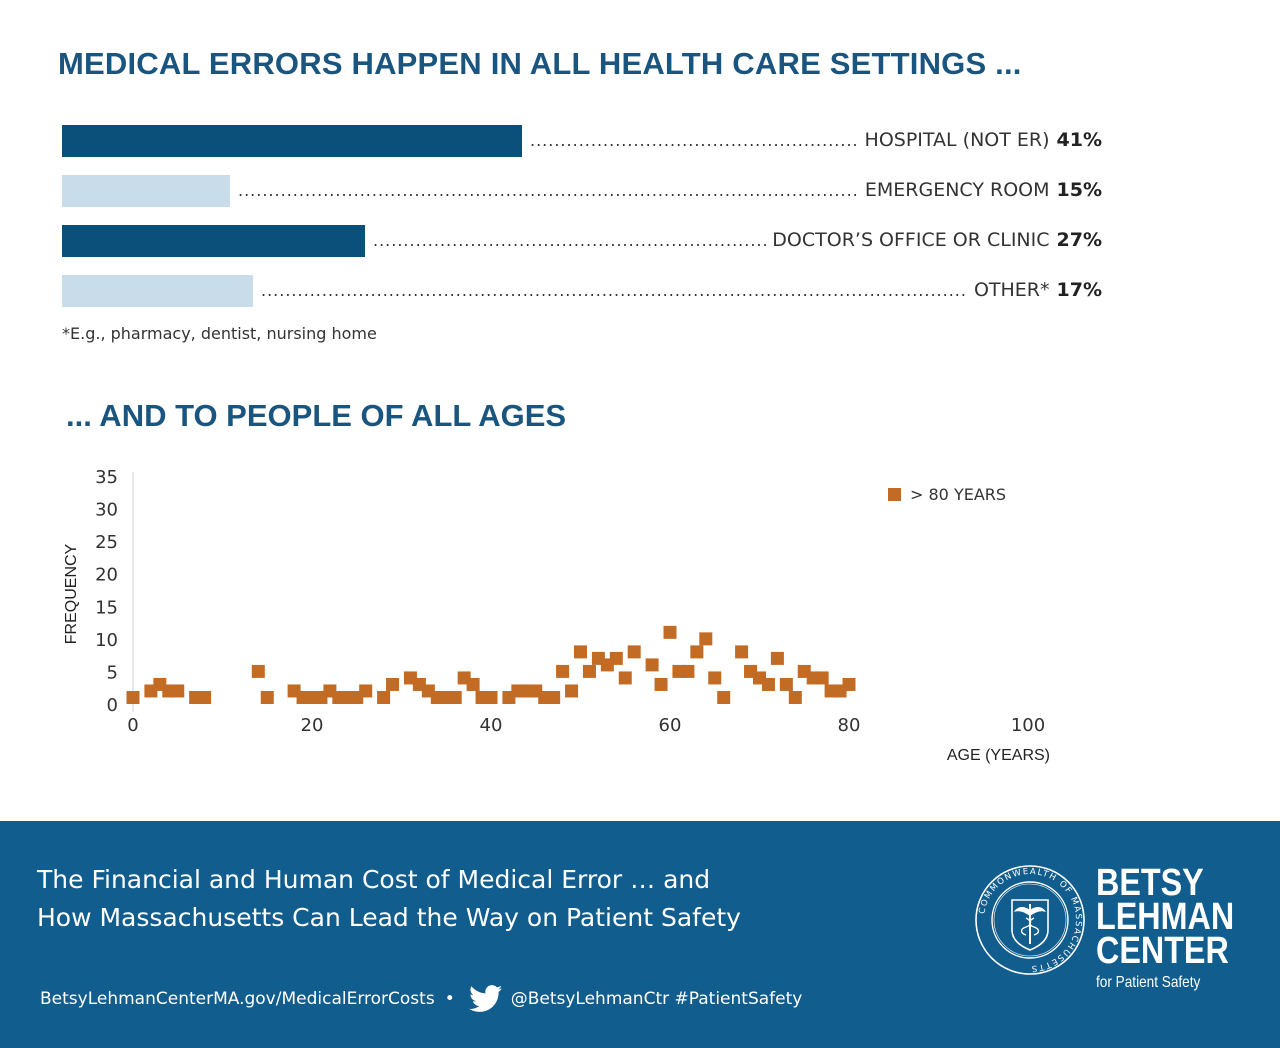 Image resolution: width=1280 pixels, height=1048 pixels. Describe the element at coordinates (292, 141) in the screenshot. I see `bar-hospital` at that location.